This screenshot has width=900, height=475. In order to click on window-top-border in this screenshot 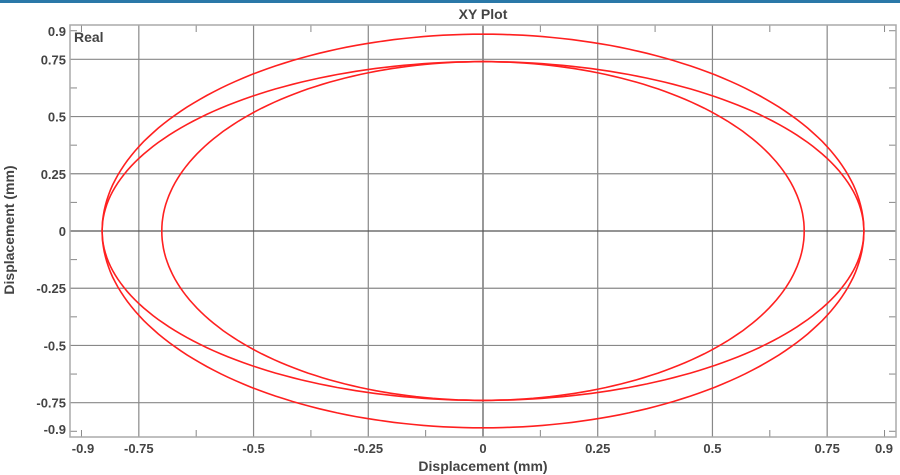, I will do `click(450, 1)`.